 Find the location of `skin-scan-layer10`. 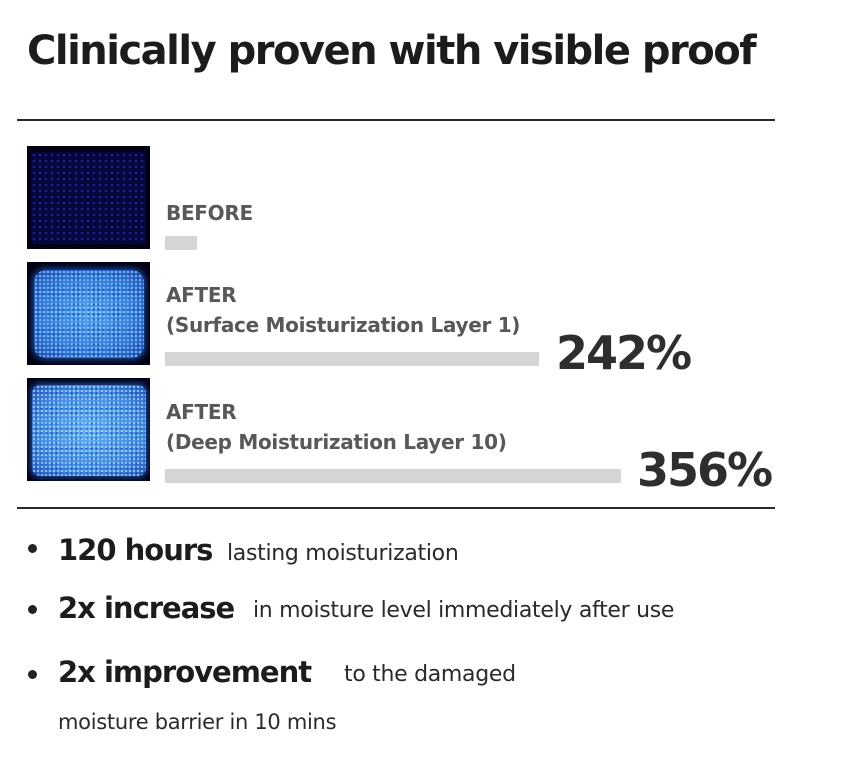

skin-scan-layer10 is located at coordinates (89, 430).